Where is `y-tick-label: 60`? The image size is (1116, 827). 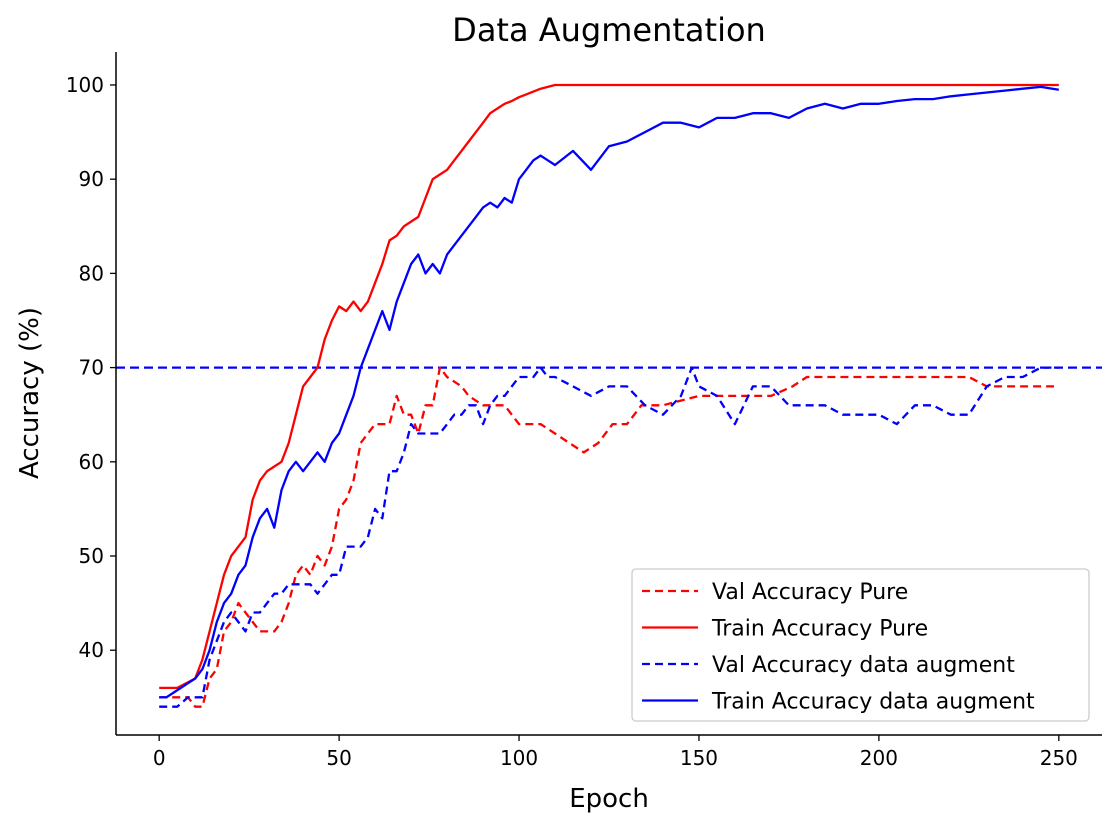 y-tick-label: 60 is located at coordinates (91, 462).